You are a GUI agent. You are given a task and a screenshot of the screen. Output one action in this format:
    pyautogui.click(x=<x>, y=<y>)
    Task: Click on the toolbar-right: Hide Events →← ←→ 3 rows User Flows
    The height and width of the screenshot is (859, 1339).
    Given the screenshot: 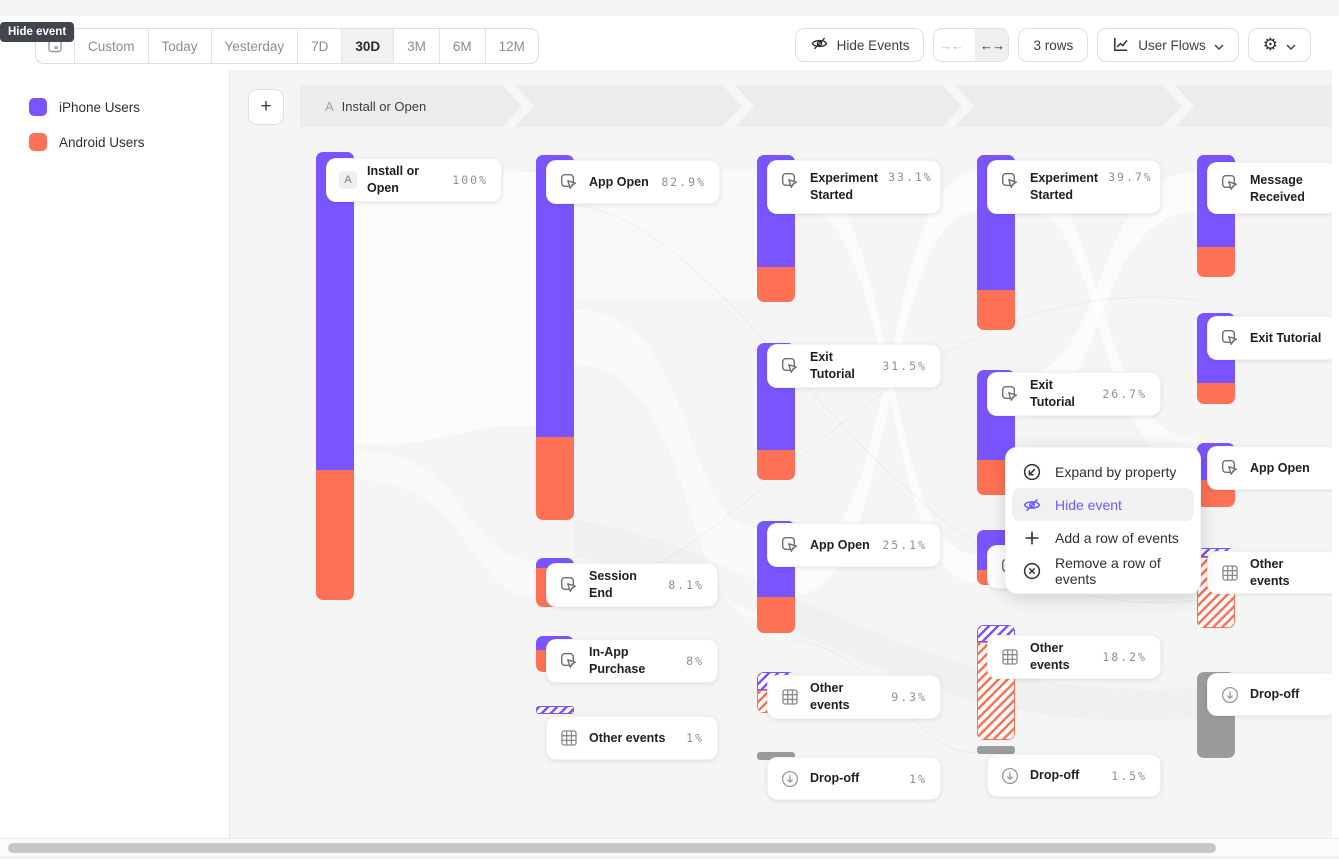 What is the action you would take?
    pyautogui.click(x=1052, y=45)
    